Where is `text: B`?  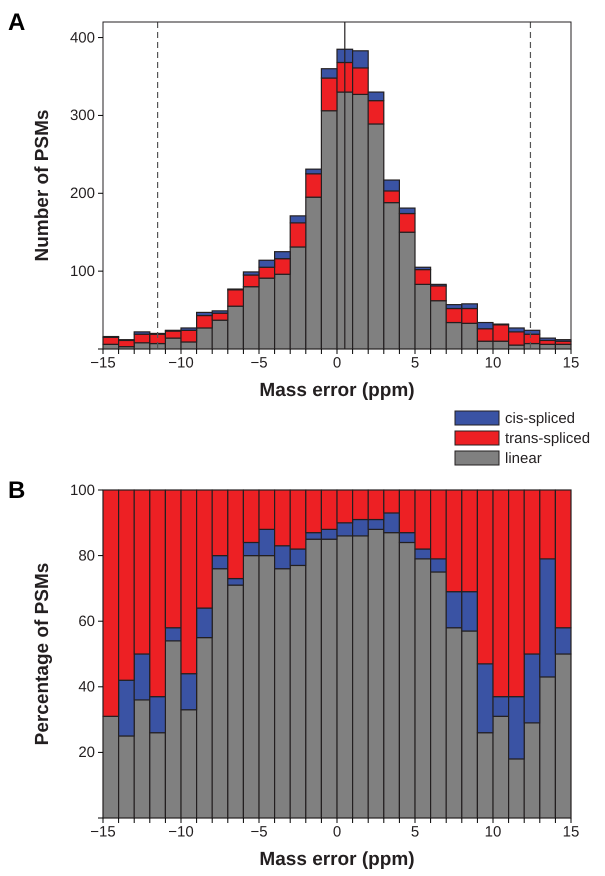 text: B is located at coordinates (17, 490).